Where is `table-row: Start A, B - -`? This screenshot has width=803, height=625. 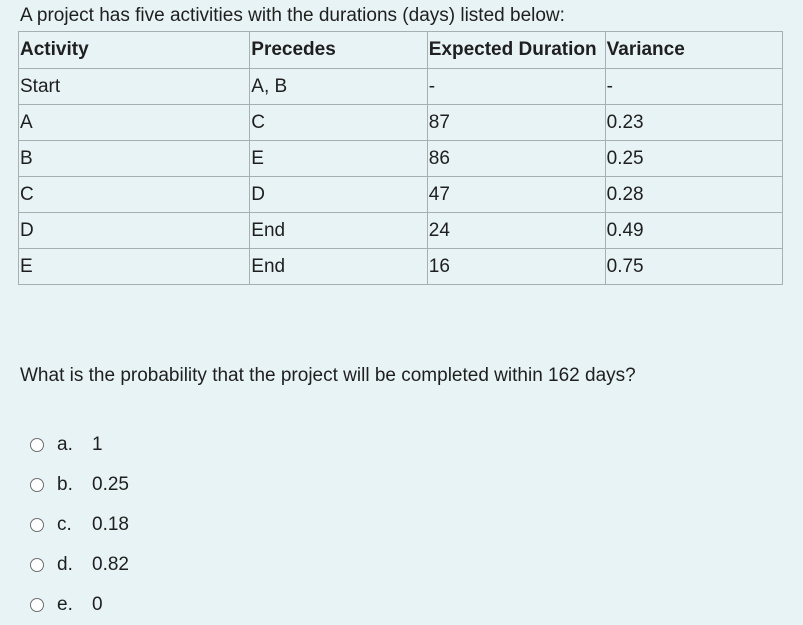
table-row: Start A, B - - is located at coordinates (400, 86).